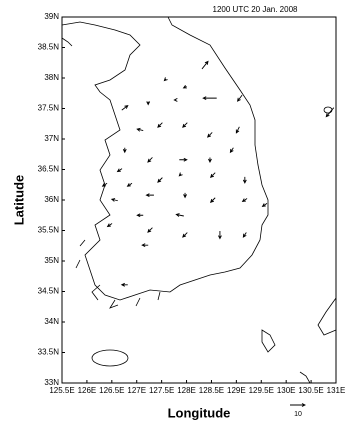  I want to click on y-tick-label: 33N, so click(51, 382).